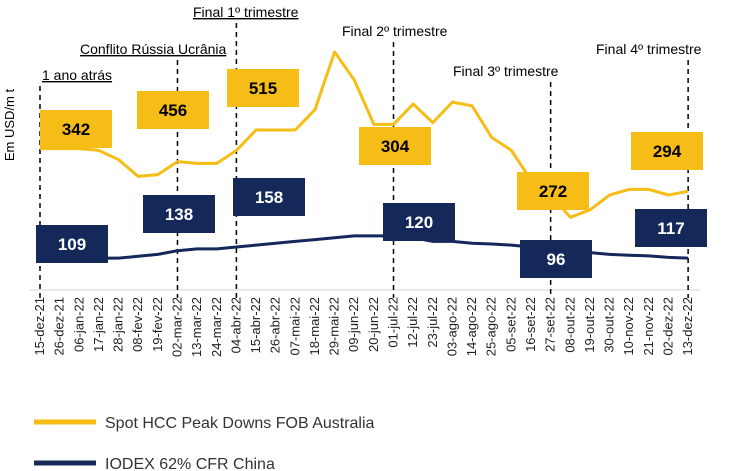  I want to click on x-tick-label: 08-out-22, so click(569, 325).